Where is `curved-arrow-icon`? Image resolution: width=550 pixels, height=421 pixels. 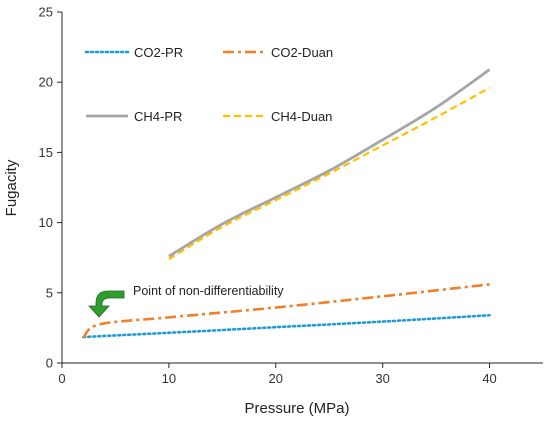 curved-arrow-icon is located at coordinates (106, 304).